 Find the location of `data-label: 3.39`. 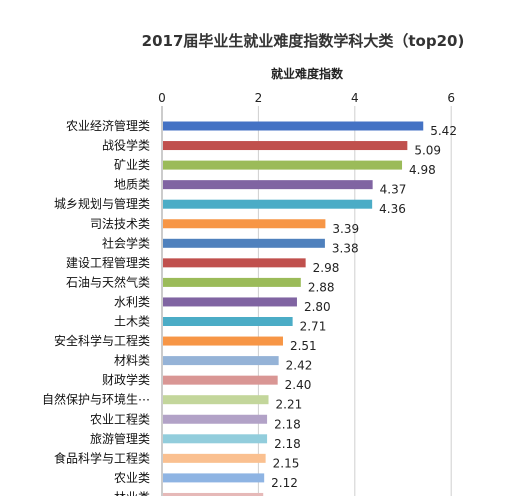

data-label: 3.39 is located at coordinates (345, 229).